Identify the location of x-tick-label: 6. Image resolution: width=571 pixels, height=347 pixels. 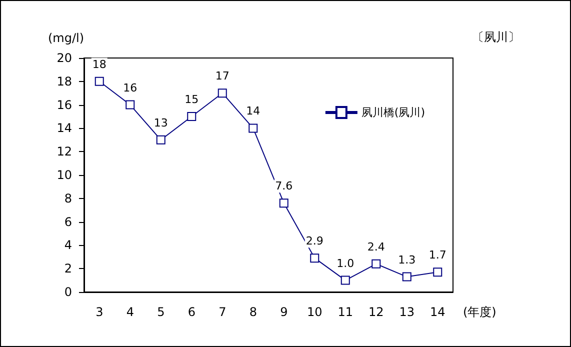
(192, 312).